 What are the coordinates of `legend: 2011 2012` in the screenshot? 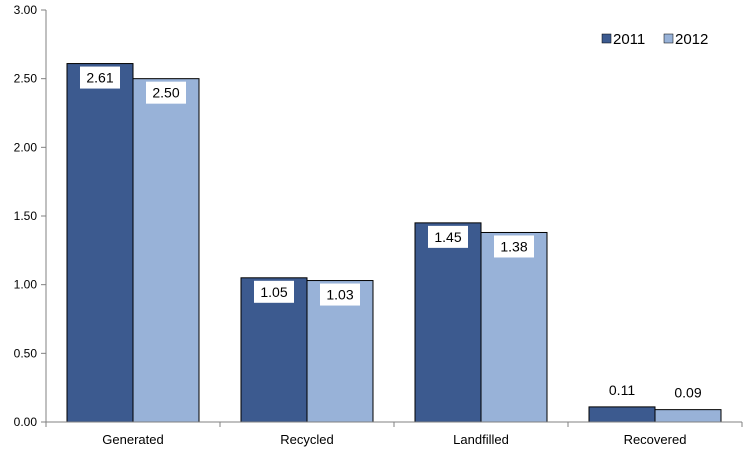 It's located at (654, 39).